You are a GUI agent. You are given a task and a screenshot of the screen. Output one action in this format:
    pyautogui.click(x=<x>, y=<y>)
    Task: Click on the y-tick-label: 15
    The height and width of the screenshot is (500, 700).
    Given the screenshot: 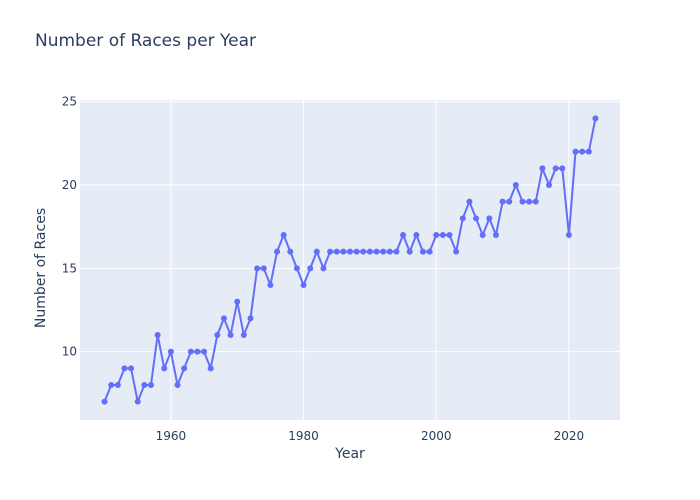 What is the action you would take?
    pyautogui.click(x=69, y=268)
    